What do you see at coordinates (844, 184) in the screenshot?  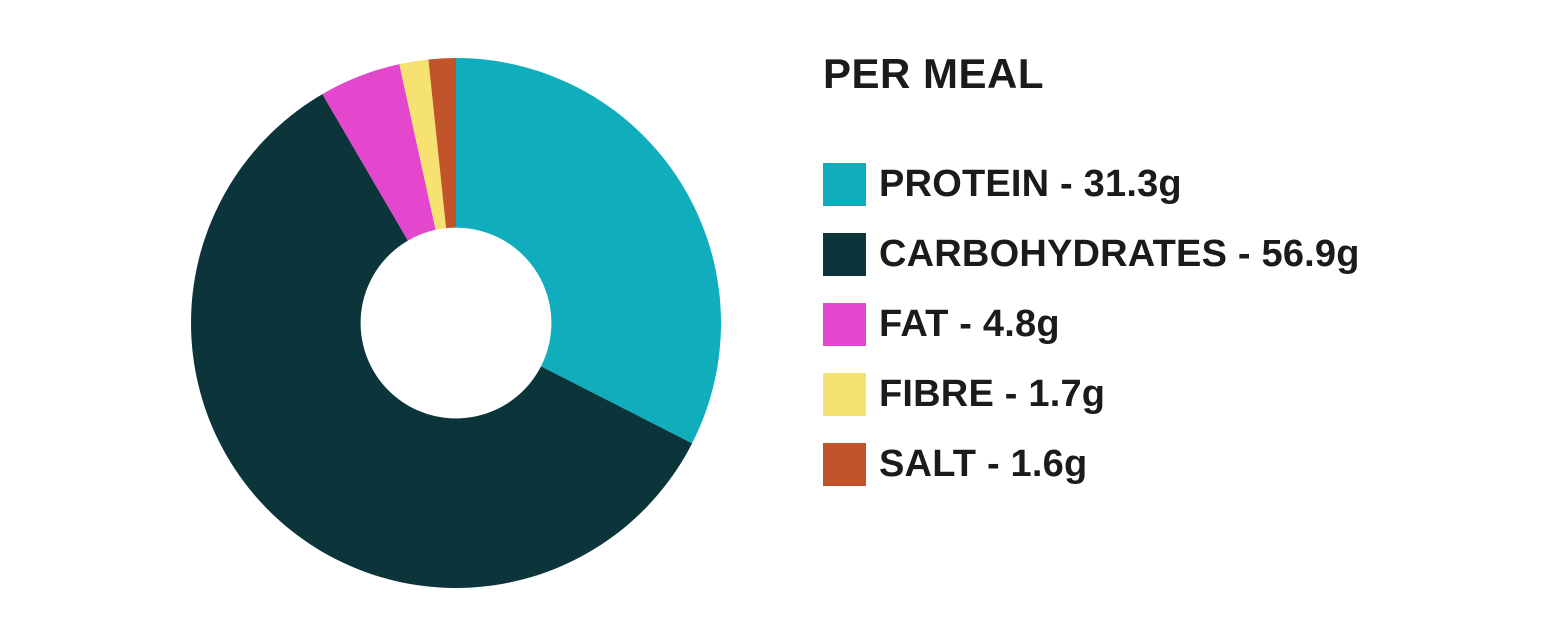 I see `protein-swatch-icon` at bounding box center [844, 184].